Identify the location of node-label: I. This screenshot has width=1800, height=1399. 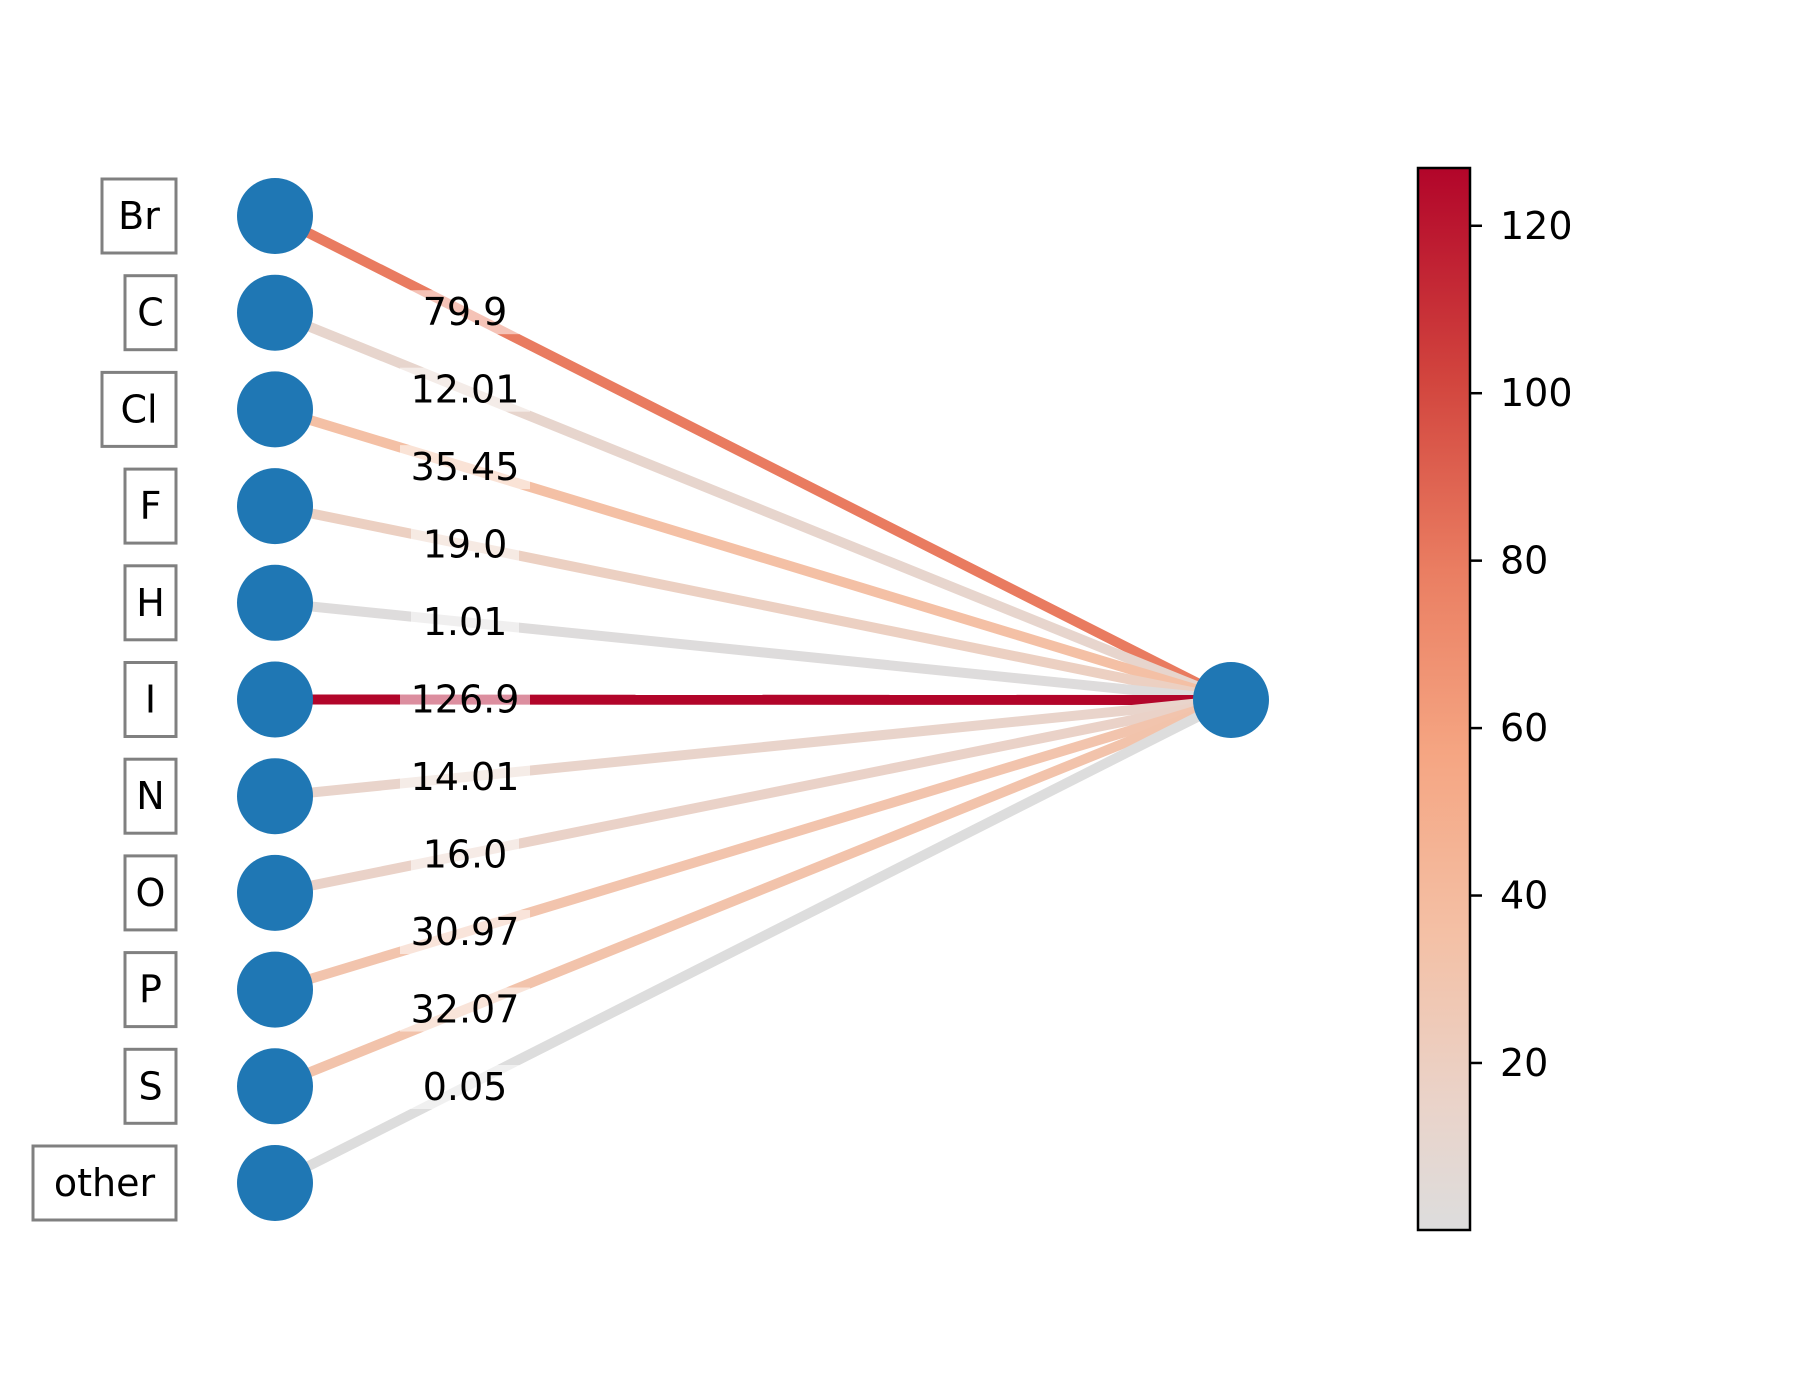
(150, 700).